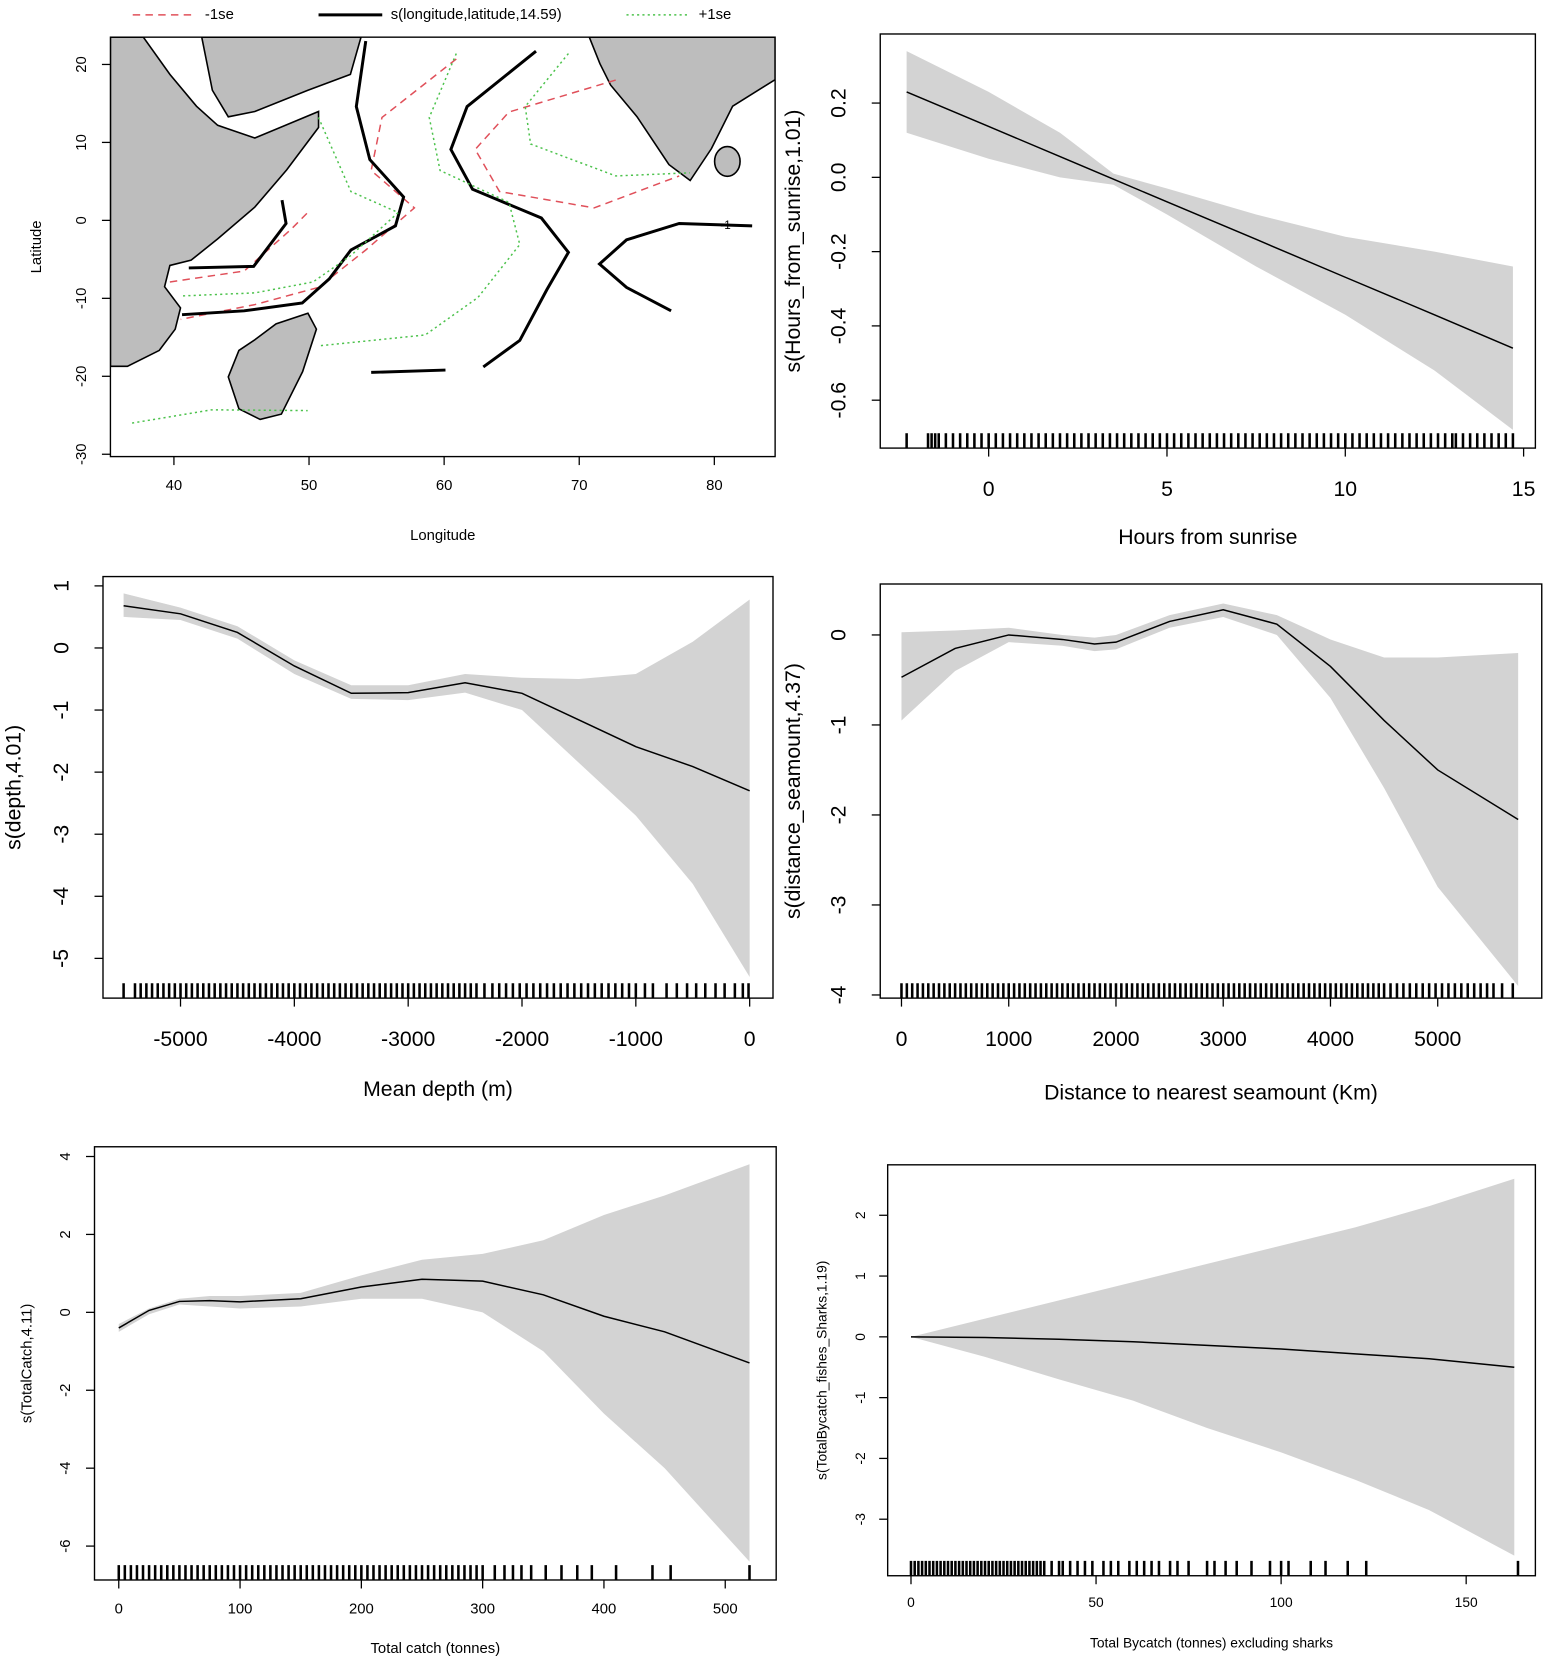  Describe the element at coordinates (714, 486) in the screenshot. I see `x-tick-label: 80` at that location.